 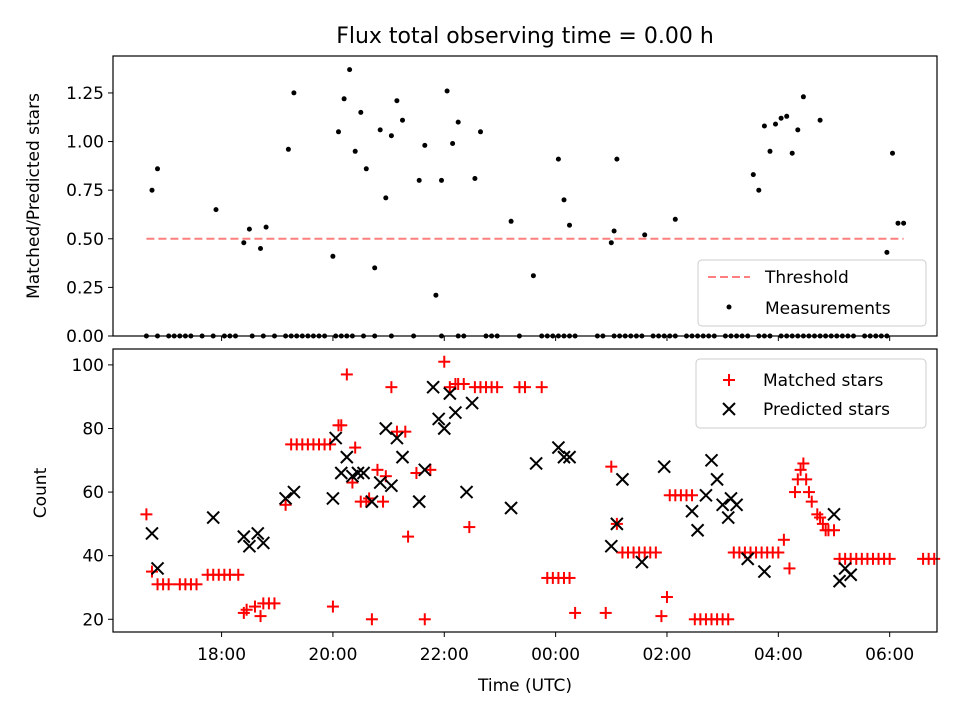 I want to click on legend-matched-swatch, so click(x=729, y=380).